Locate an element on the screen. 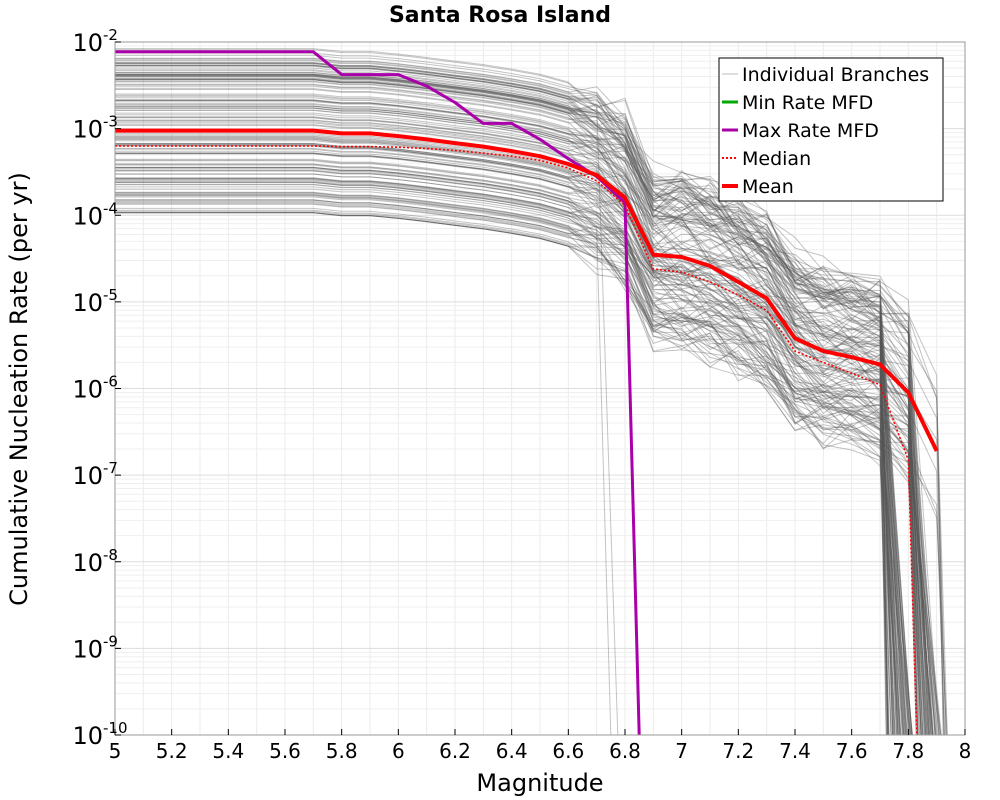 Image resolution: width=1000 pixels, height=800 pixels. y-tick-exponent: -8 is located at coordinates (110, 555).